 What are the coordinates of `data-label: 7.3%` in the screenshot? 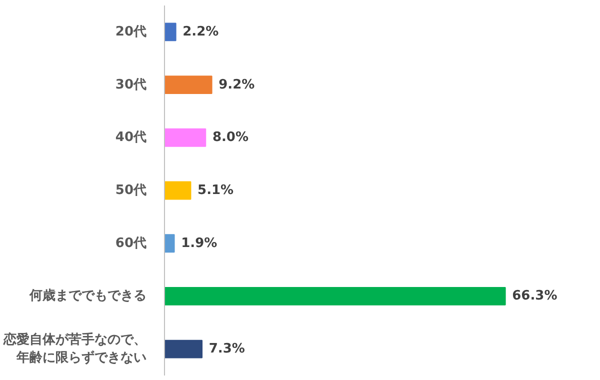 It's located at (226, 349).